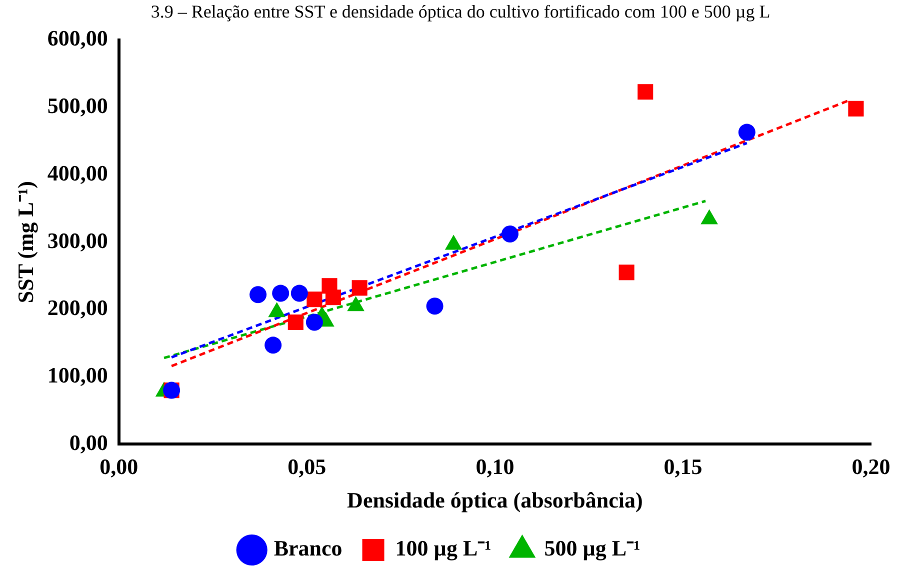 This screenshot has height=581, width=921. I want to click on y-axis-title: SST (mg L⁻¹), so click(25, 242).